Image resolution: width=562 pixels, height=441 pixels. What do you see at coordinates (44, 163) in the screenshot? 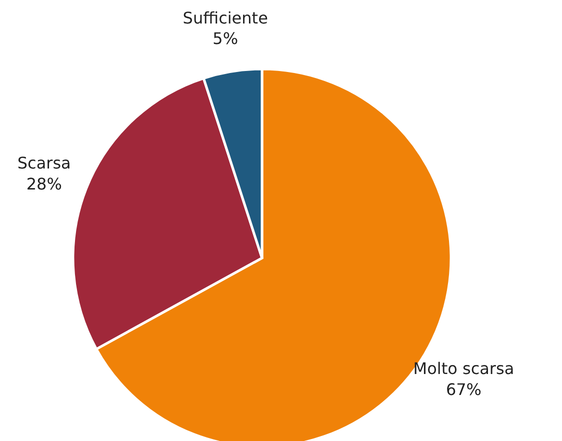
I see `slice-label: Scarsa` at bounding box center [44, 163].